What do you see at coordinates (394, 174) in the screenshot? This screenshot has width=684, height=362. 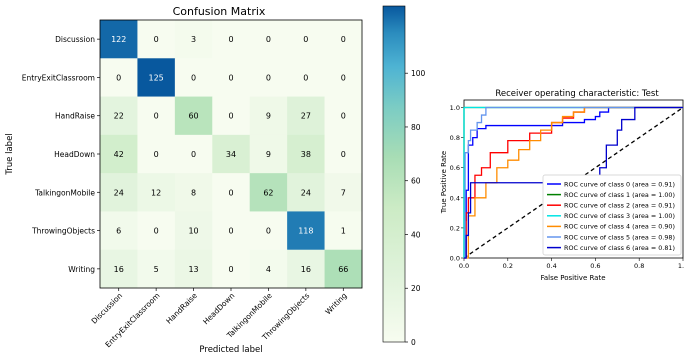 I see `colorbar-gradient` at bounding box center [394, 174].